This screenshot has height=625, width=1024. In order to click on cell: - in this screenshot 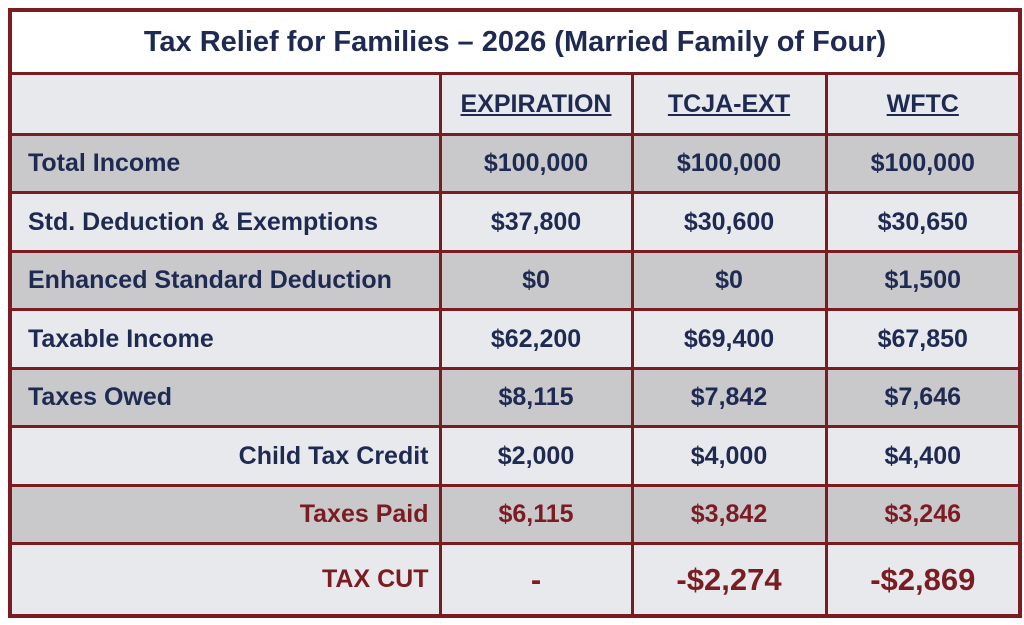, I will do `click(536, 580)`.